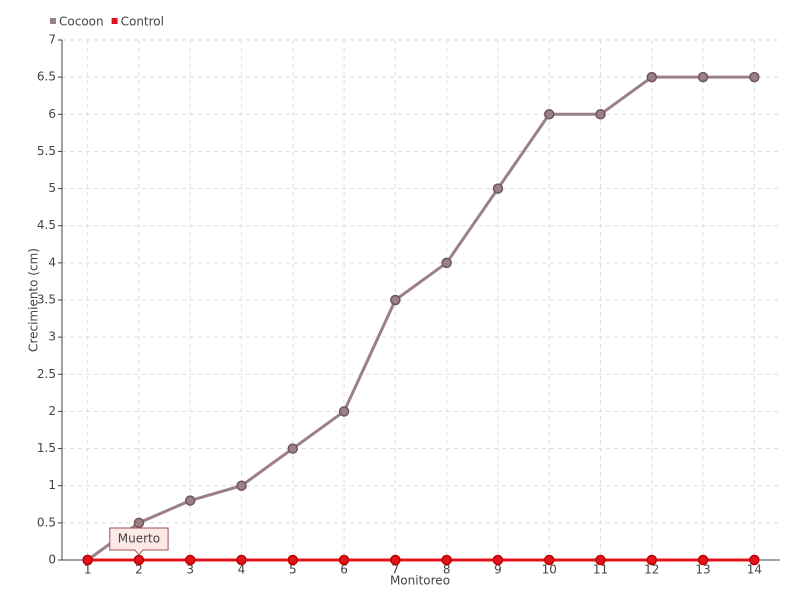 This screenshot has width=800, height=600. What do you see at coordinates (139, 570) in the screenshot?
I see `x-tick-label: 2` at bounding box center [139, 570].